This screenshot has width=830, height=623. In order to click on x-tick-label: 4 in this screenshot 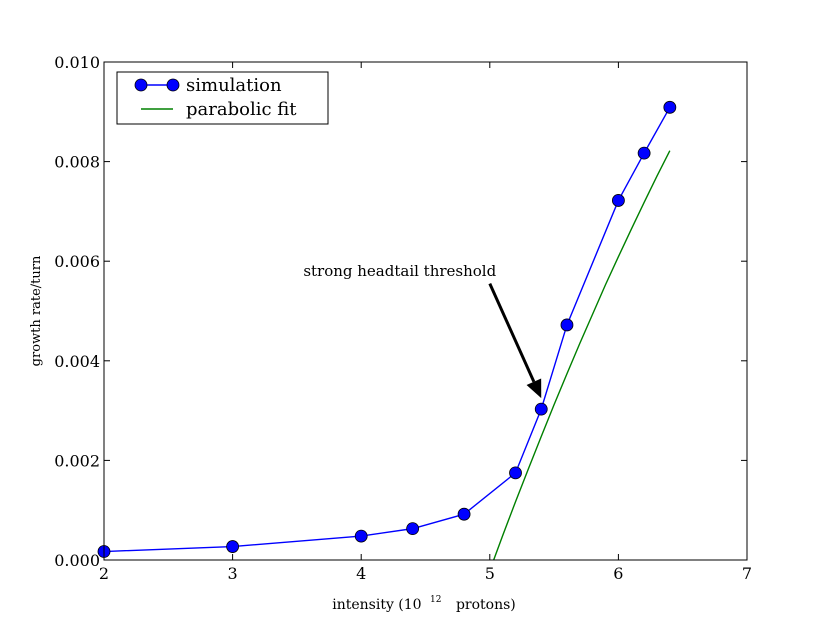, I will do `click(361, 573)`.